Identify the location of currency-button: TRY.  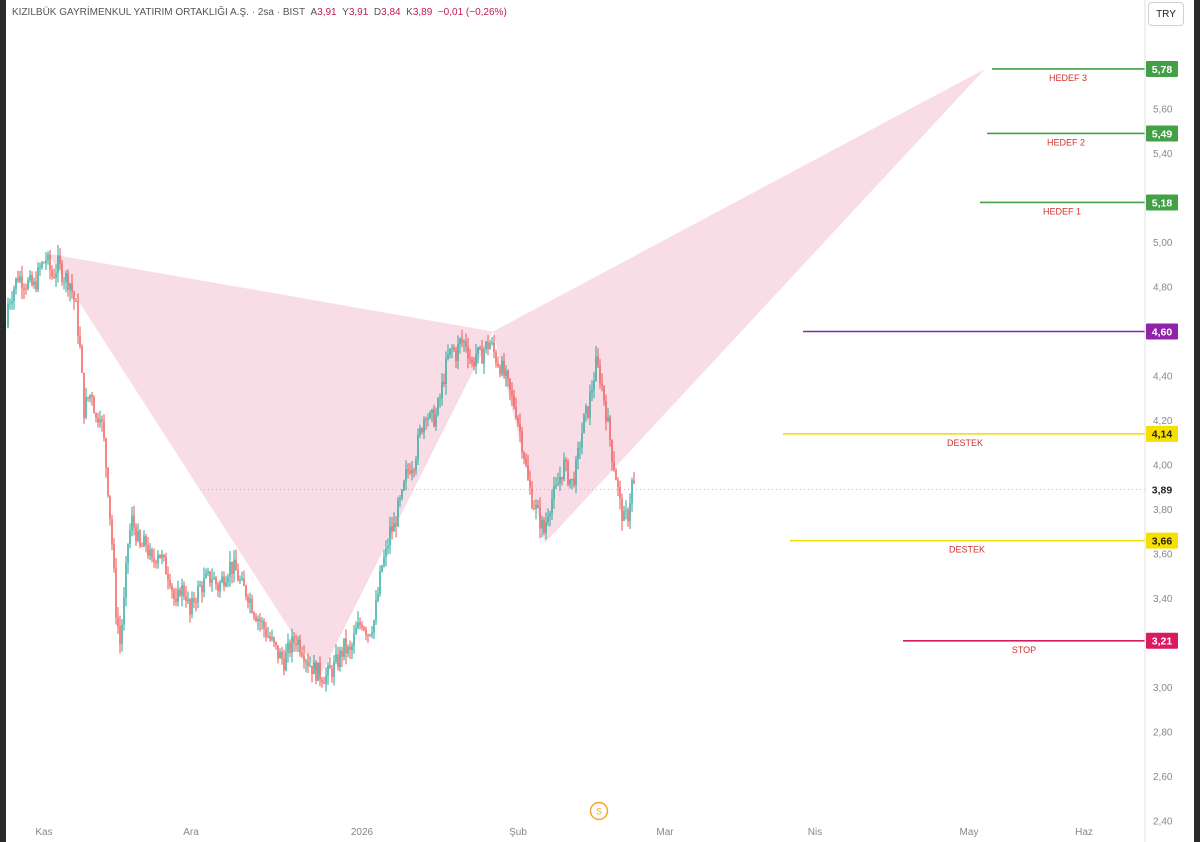
(1166, 14).